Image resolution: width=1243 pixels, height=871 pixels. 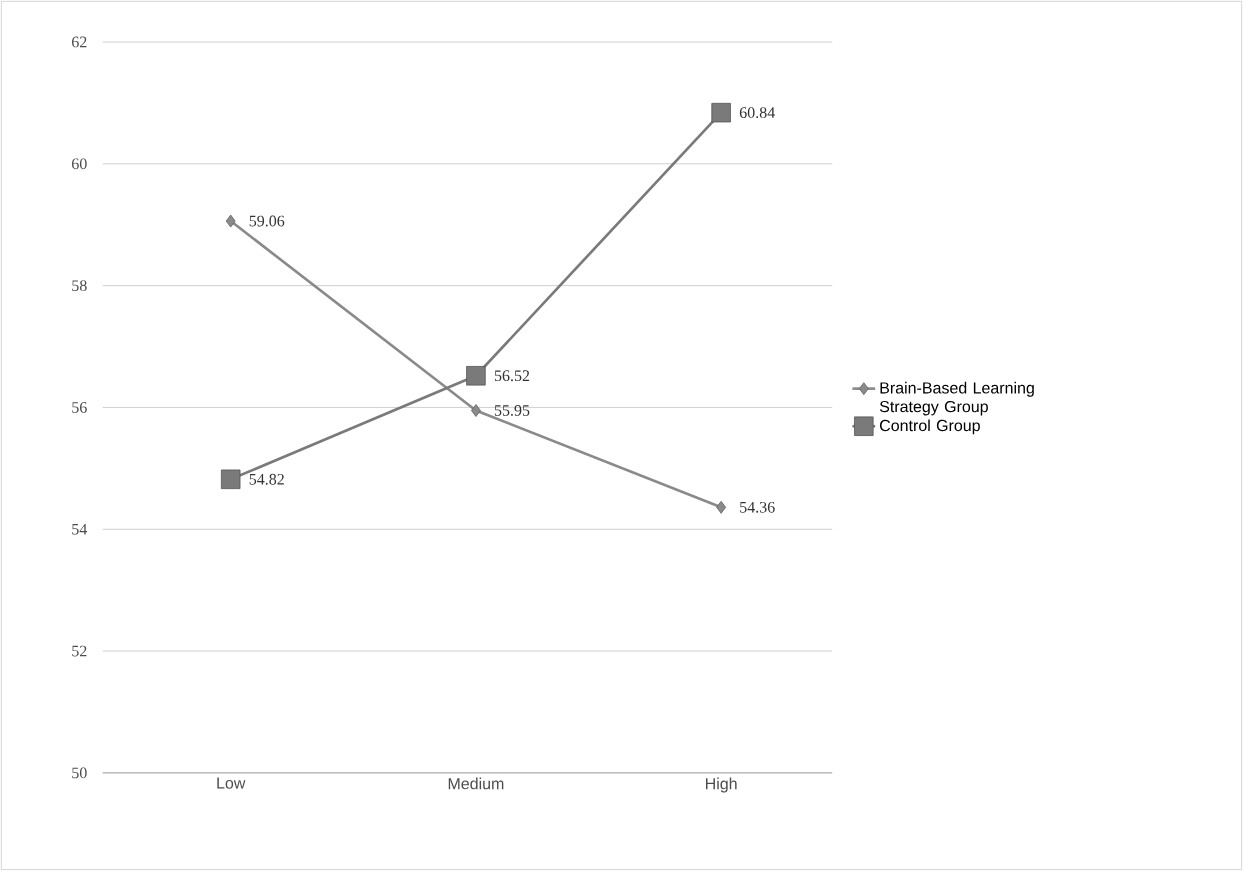 What do you see at coordinates (476, 783) in the screenshot?
I see `x-tick-label: Medium` at bounding box center [476, 783].